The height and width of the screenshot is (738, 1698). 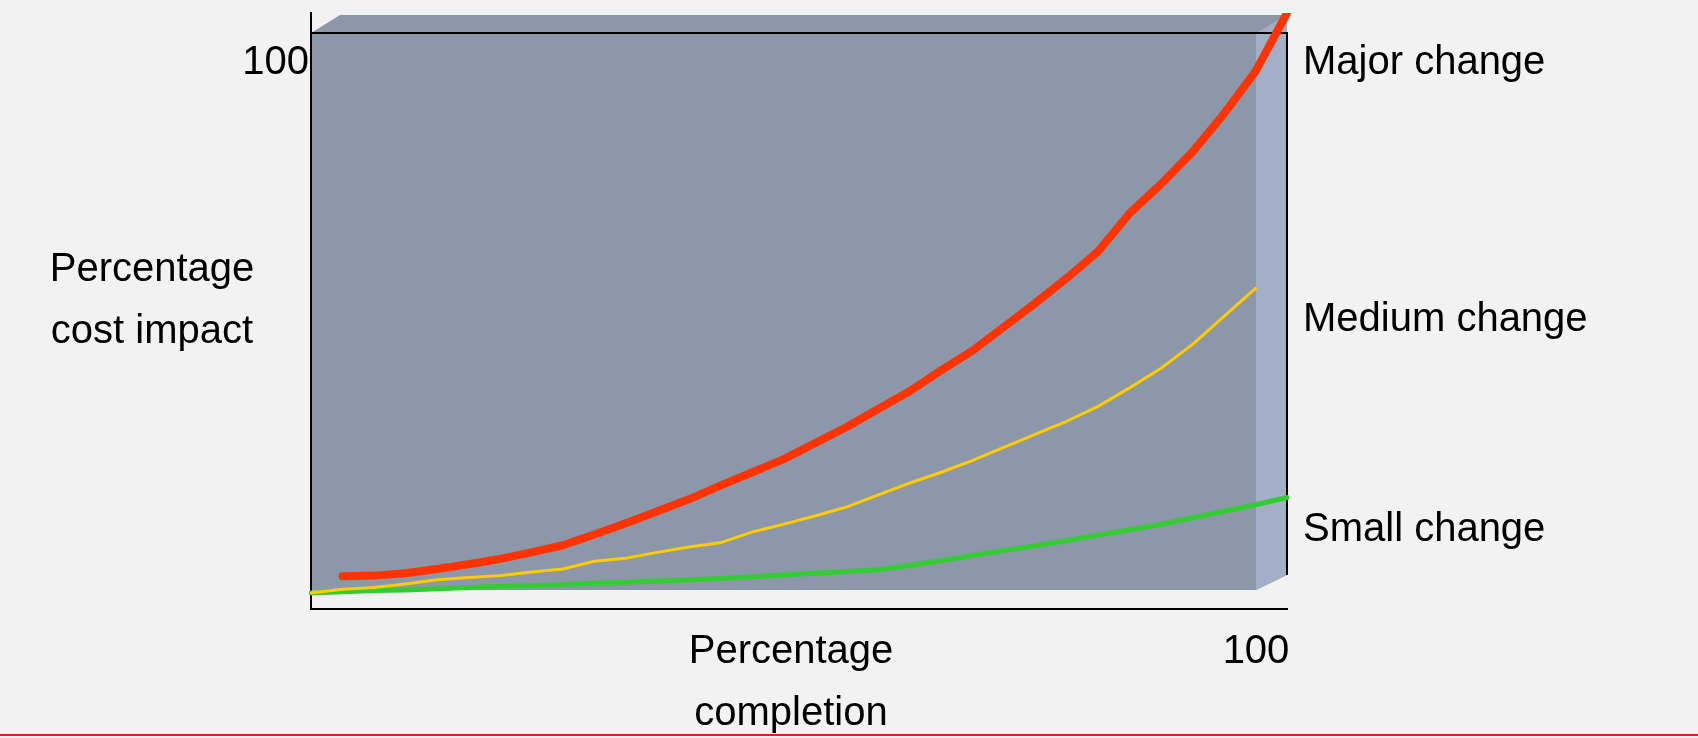 What do you see at coordinates (1424, 60) in the screenshot?
I see `series-label: Major change` at bounding box center [1424, 60].